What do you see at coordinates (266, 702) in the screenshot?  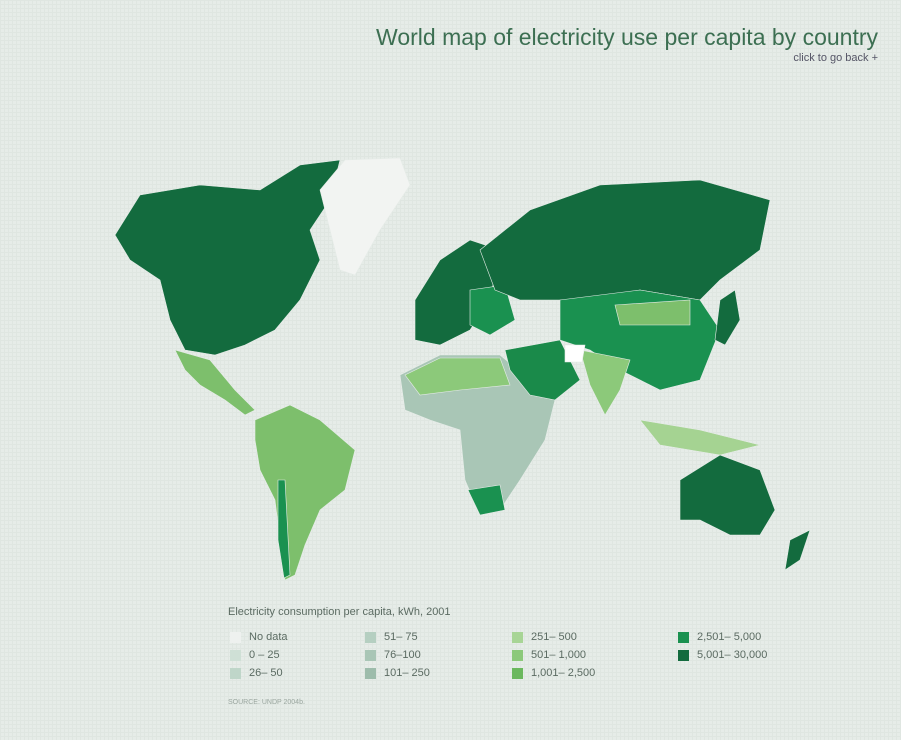 I see `source: SOURCE: UNDP 2004b.` at bounding box center [266, 702].